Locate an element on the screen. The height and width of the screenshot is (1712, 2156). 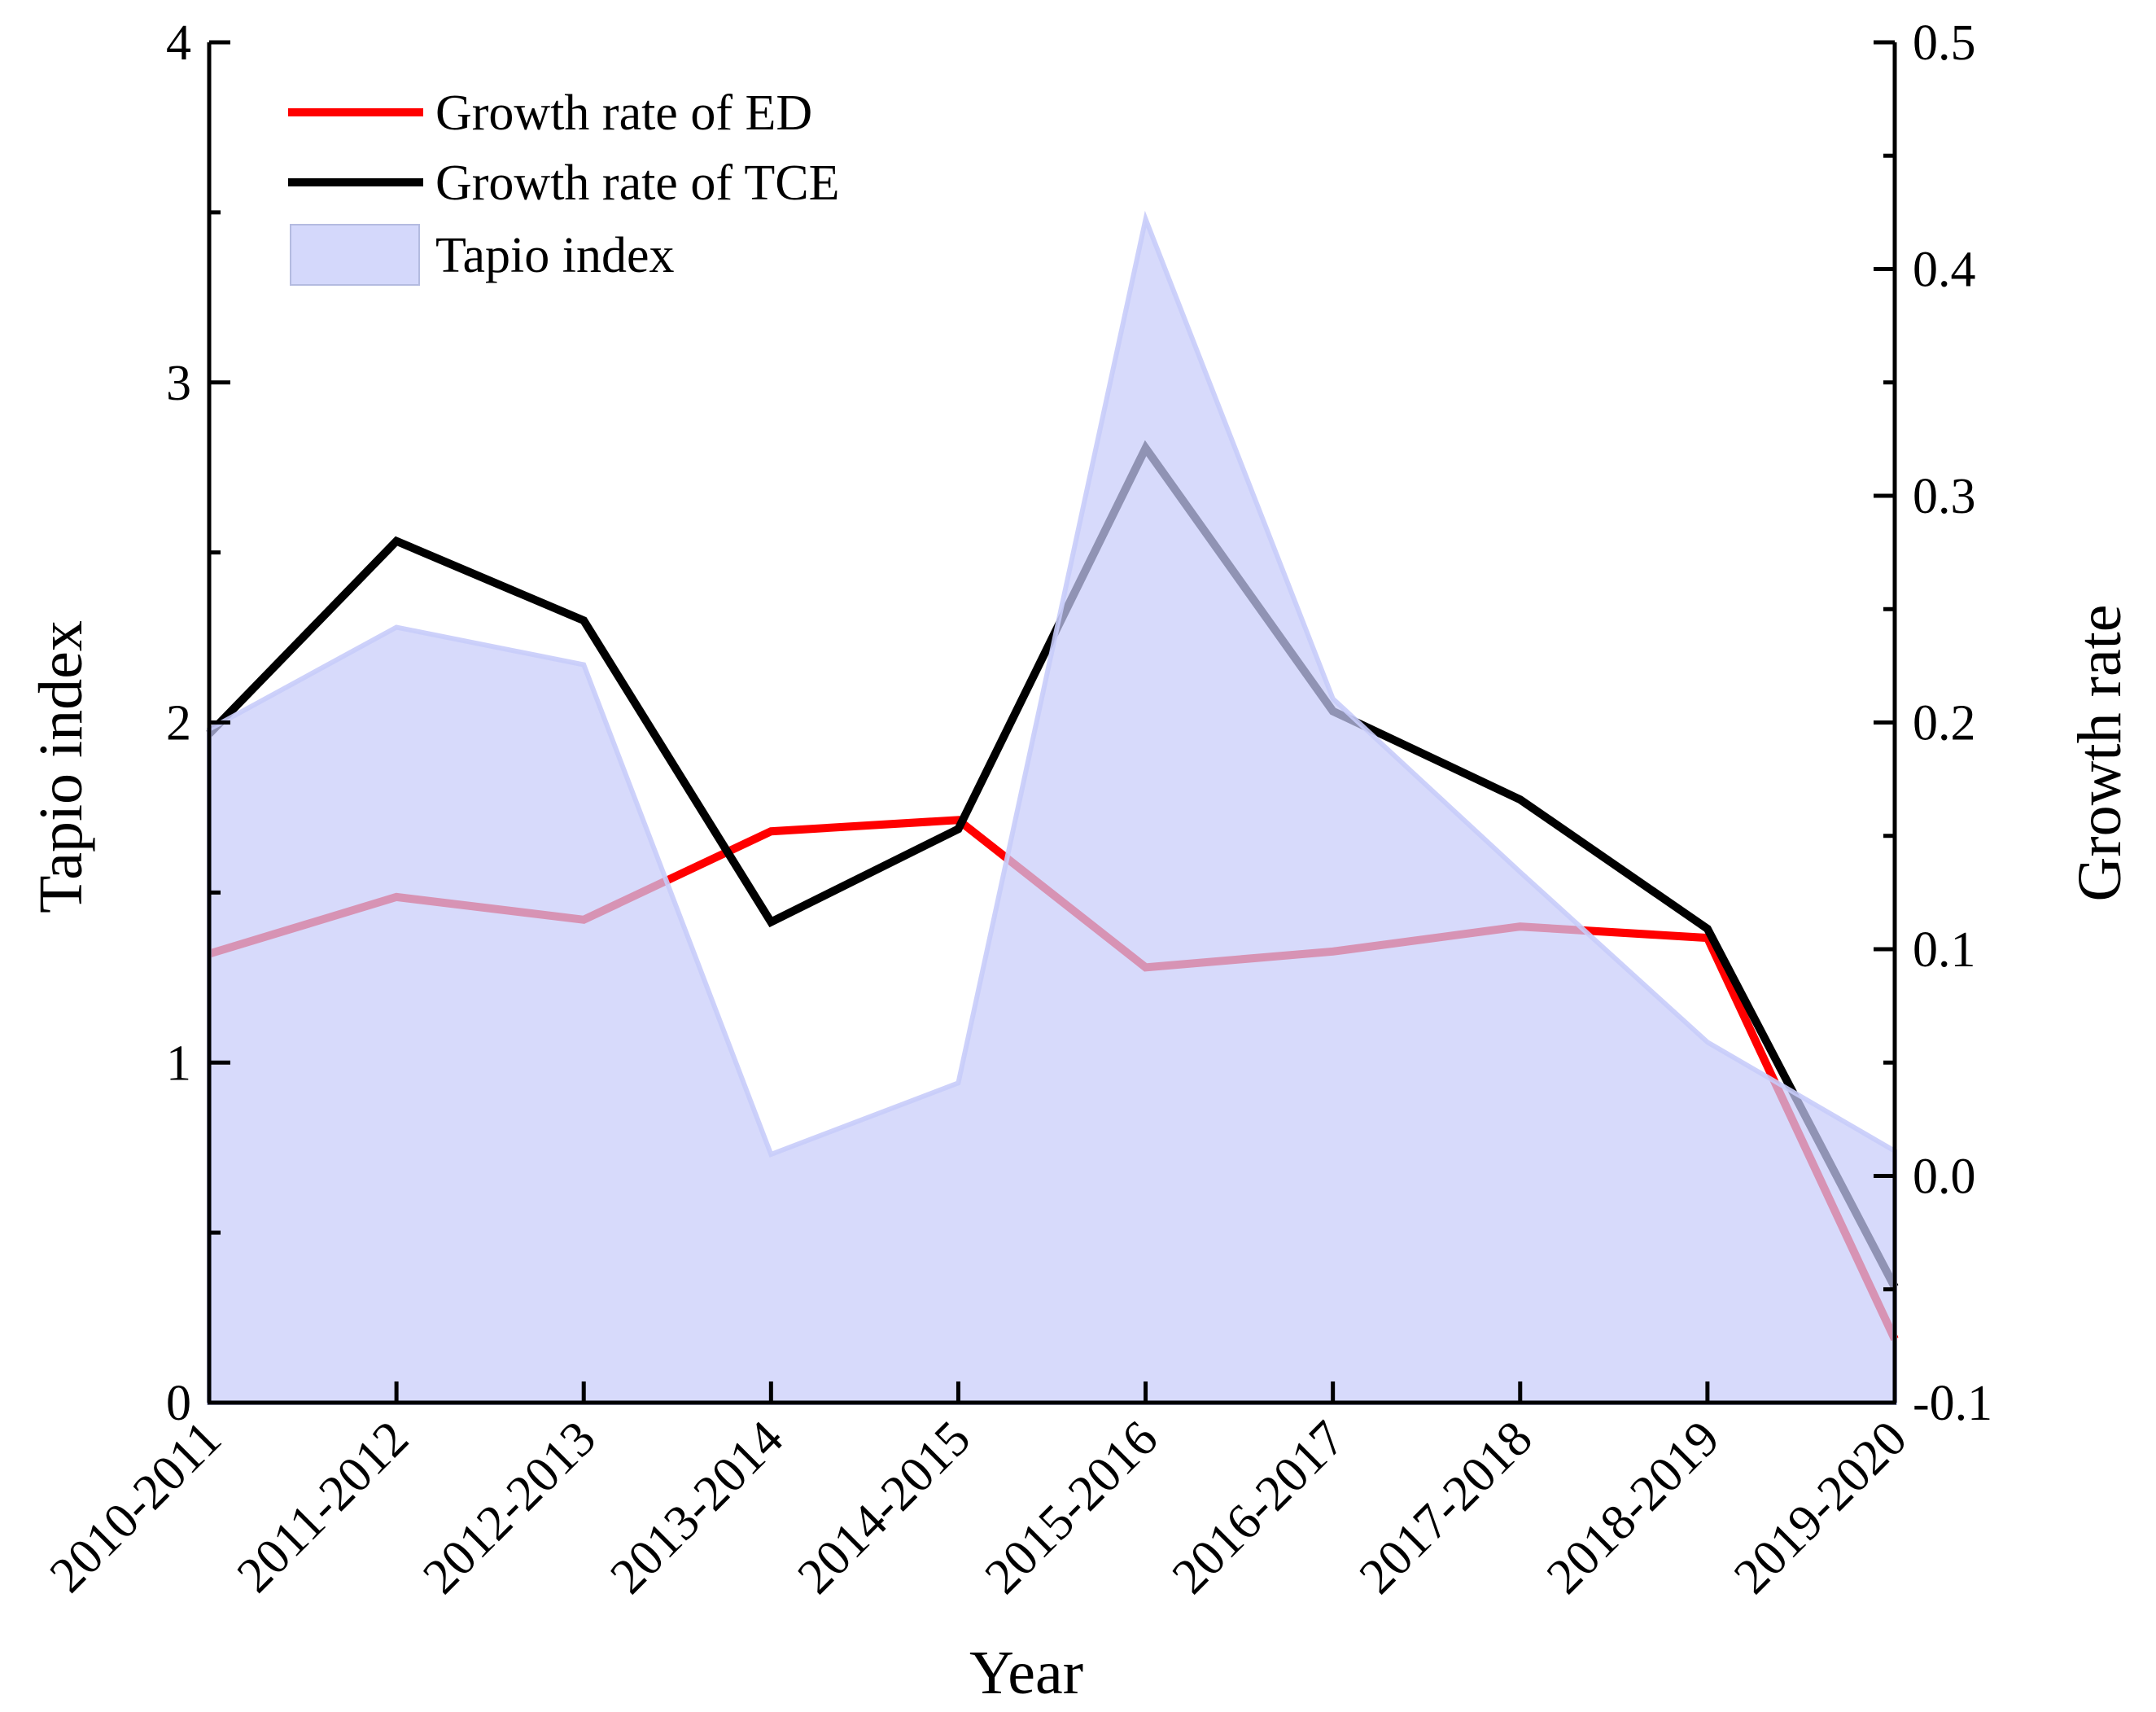
left-tick-label: 2 is located at coordinates (178, 724).